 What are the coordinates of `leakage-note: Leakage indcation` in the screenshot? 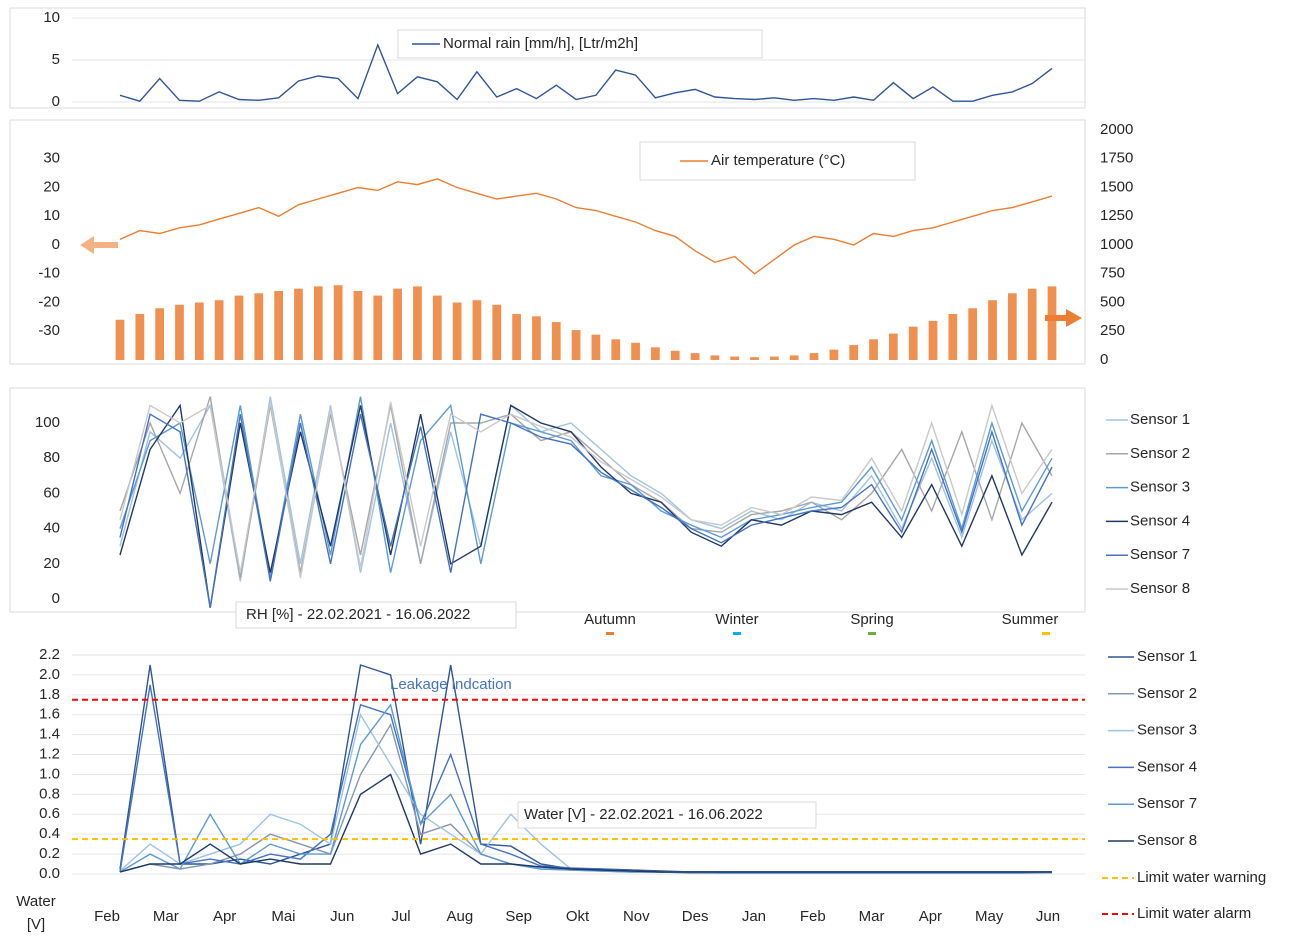 It's located at (451, 684).